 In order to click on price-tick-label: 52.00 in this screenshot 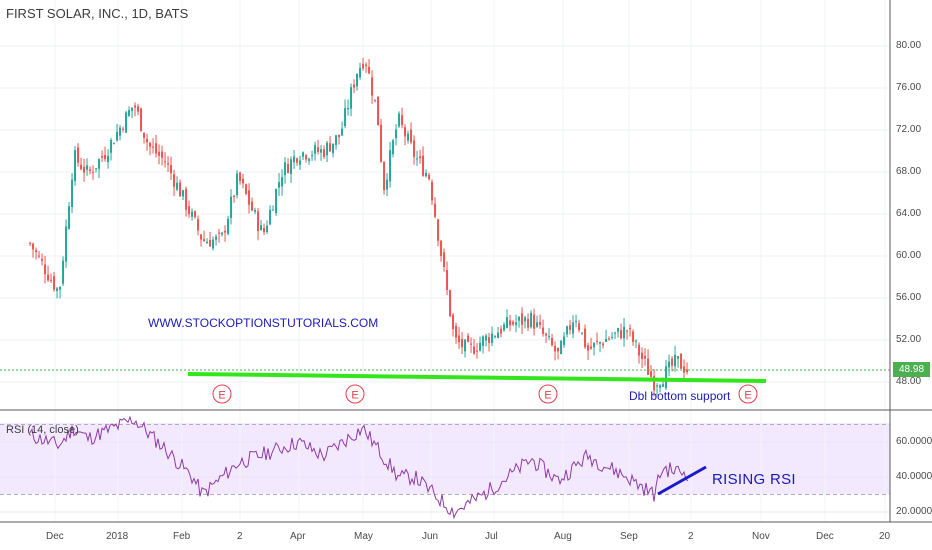, I will do `click(909, 339)`.